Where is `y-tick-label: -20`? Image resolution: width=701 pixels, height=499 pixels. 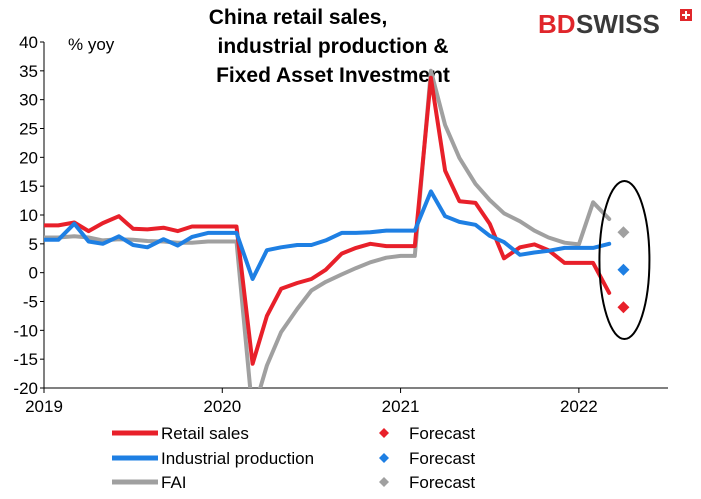
y-tick-label: -20 is located at coordinates (25, 388).